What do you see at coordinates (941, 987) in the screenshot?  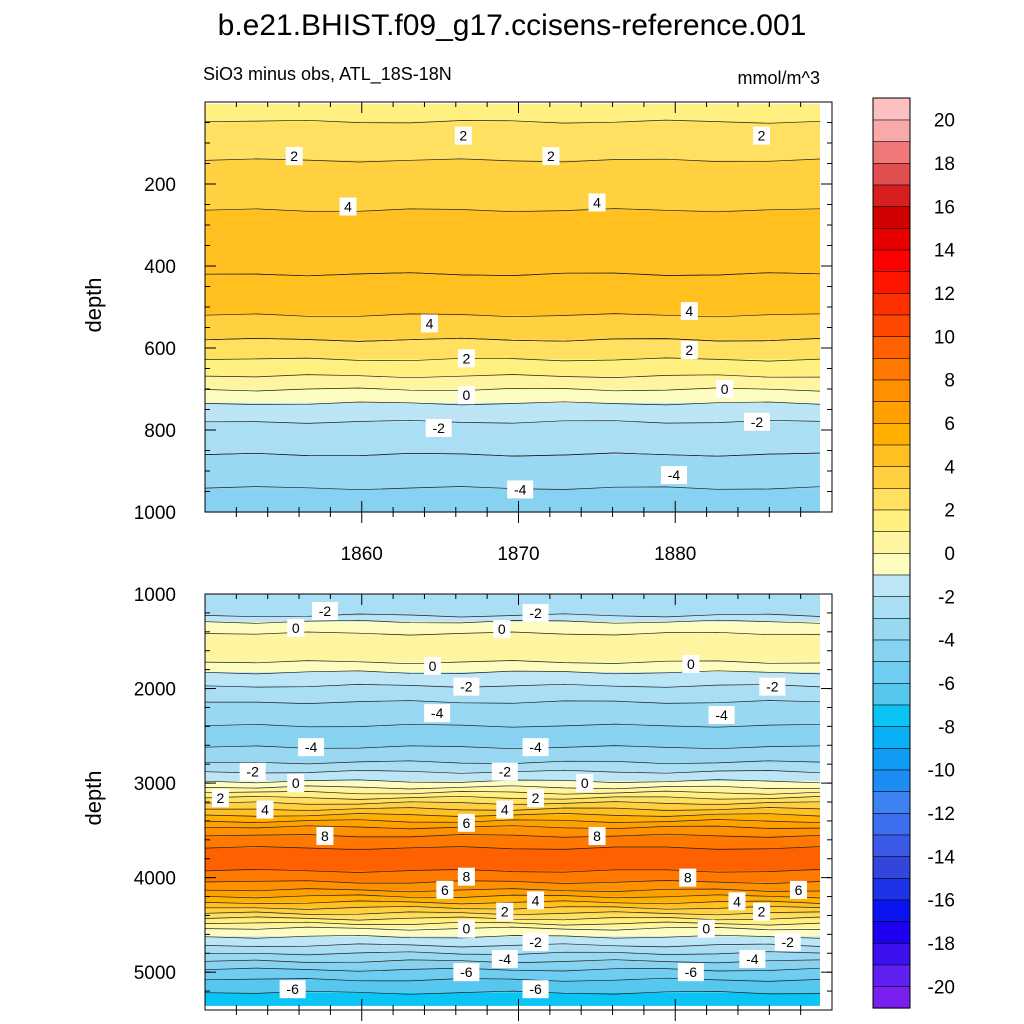 I see `colorbar-tick-label: -20` at bounding box center [941, 987].